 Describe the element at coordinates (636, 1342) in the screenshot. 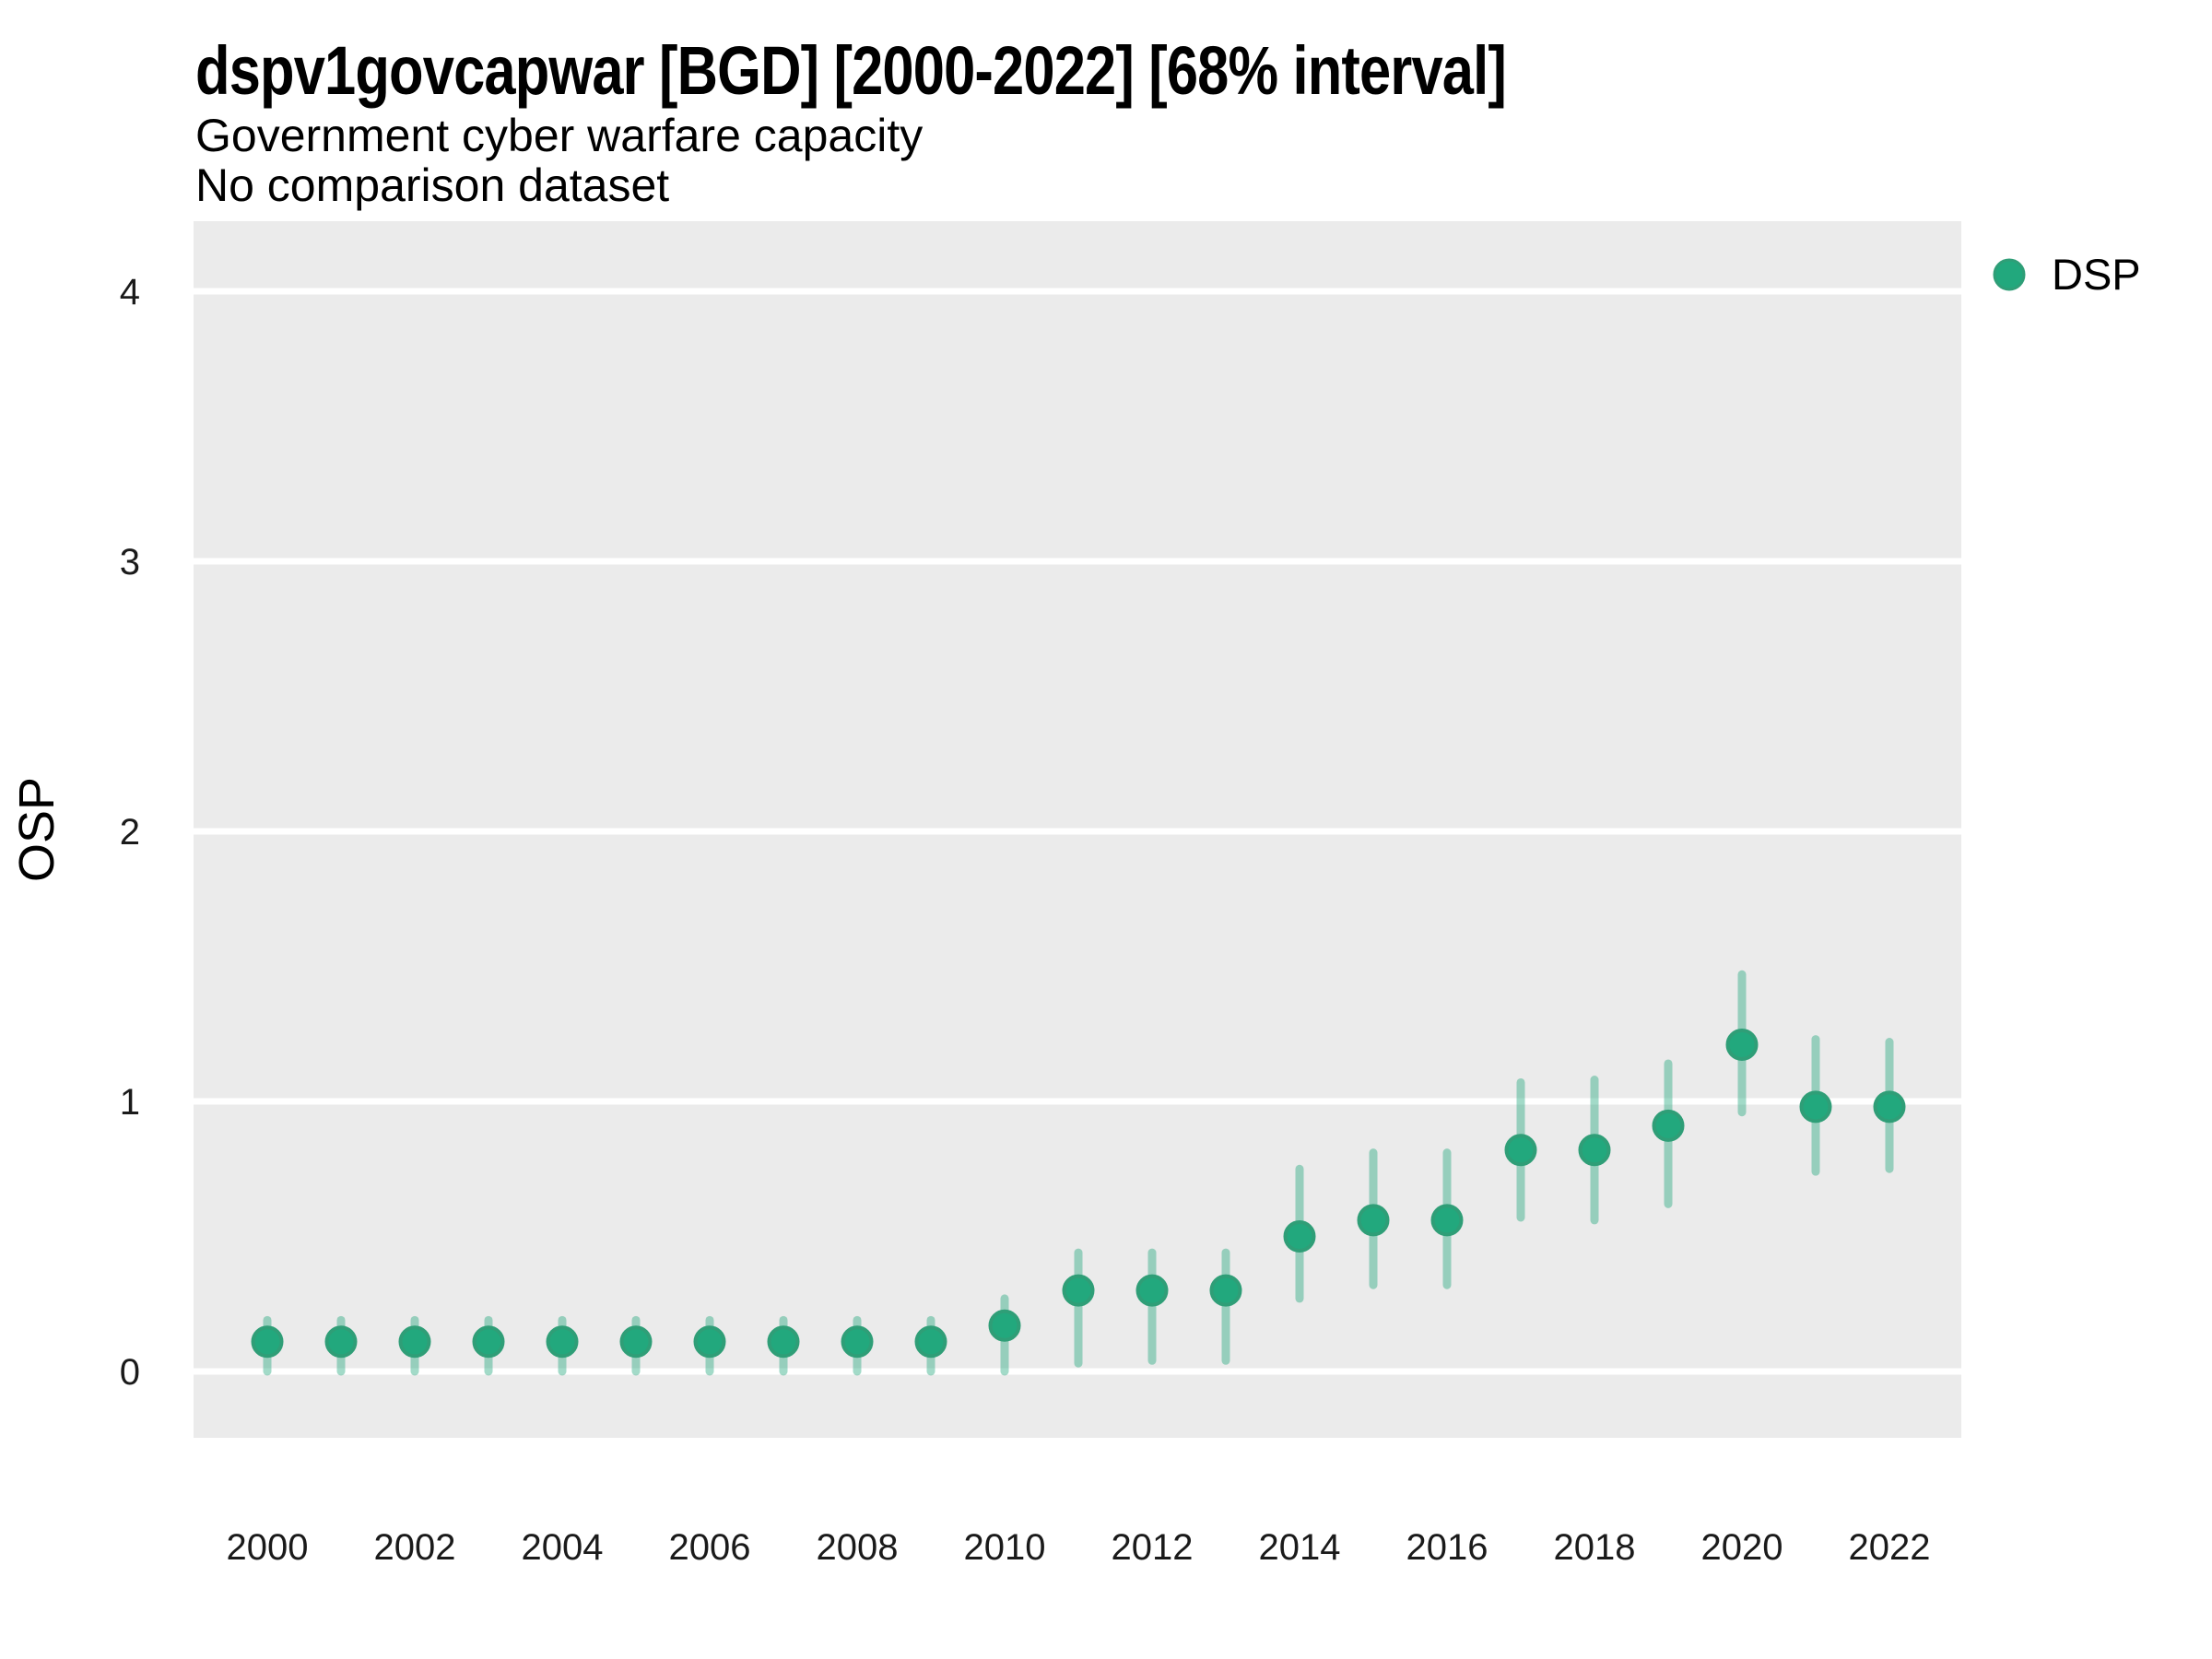

I see `data-point-2005` at that location.